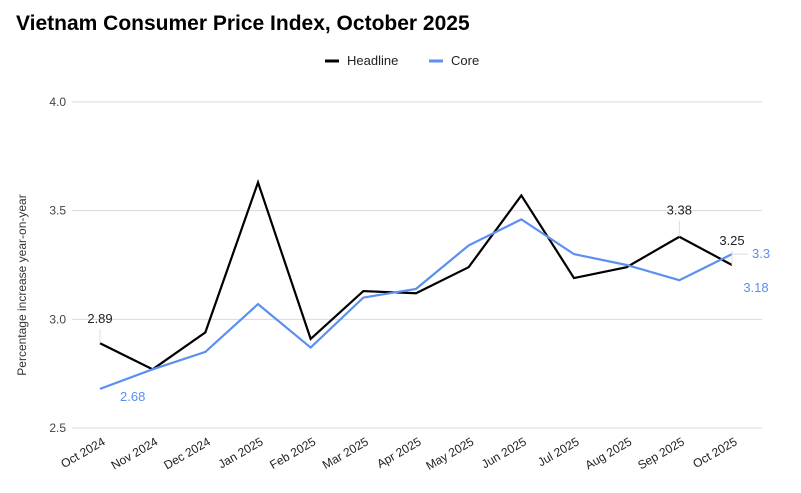 The height and width of the screenshot is (493, 801). Describe the element at coordinates (558, 451) in the screenshot. I see `x-tick-label: Jul 2025` at that location.